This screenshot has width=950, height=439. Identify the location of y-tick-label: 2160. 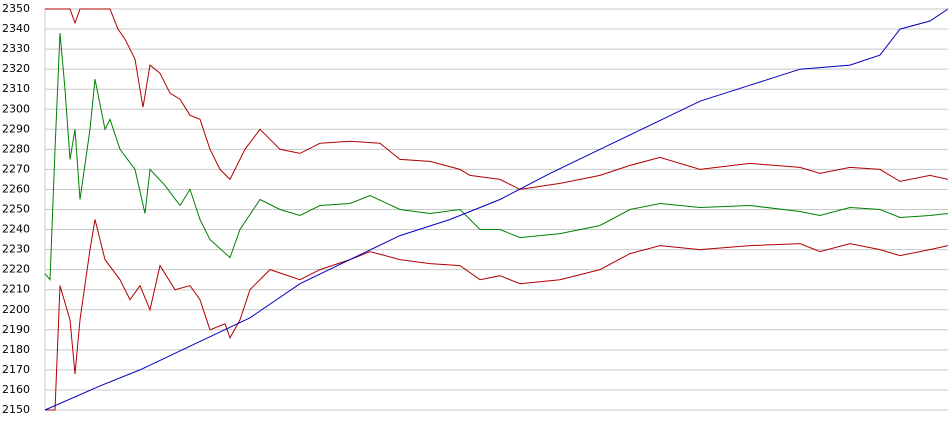
(16, 389).